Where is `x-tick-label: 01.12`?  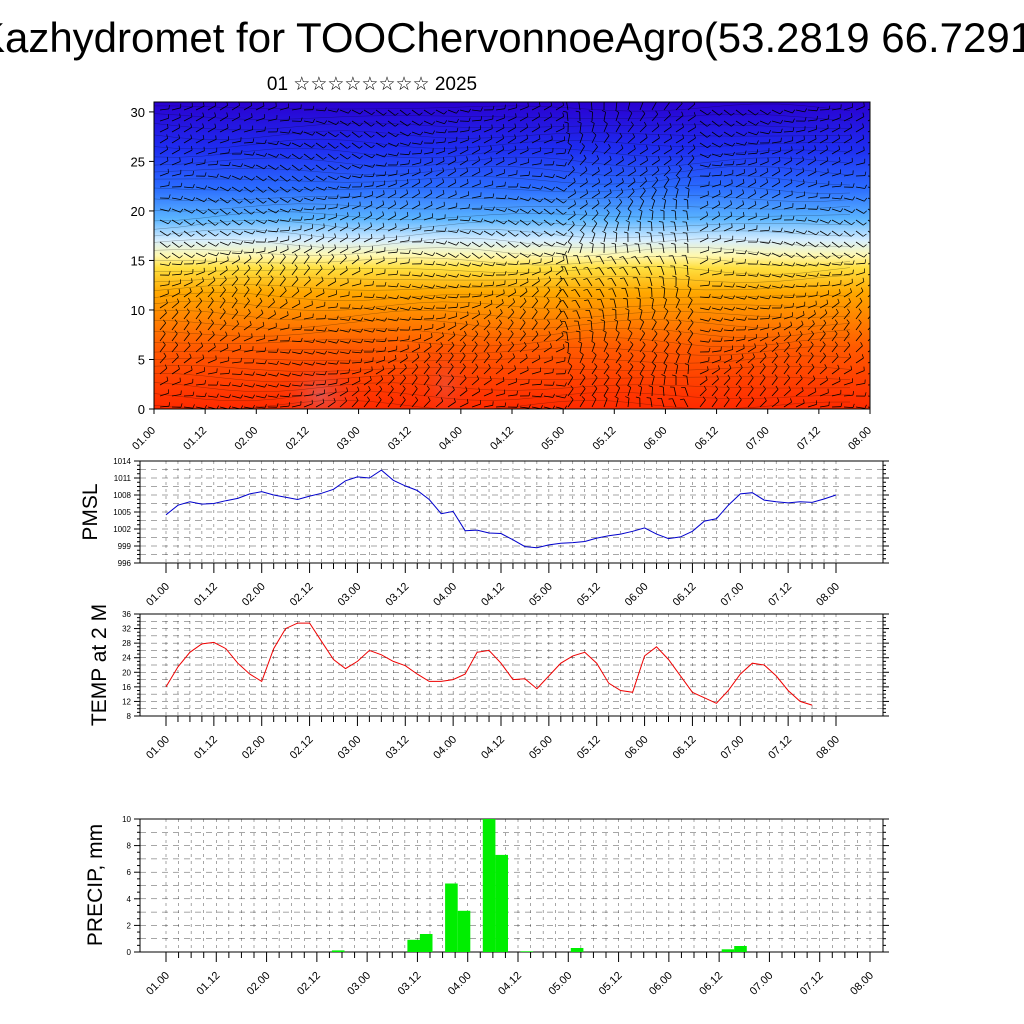
x-tick-label: 01.12 is located at coordinates (208, 984).